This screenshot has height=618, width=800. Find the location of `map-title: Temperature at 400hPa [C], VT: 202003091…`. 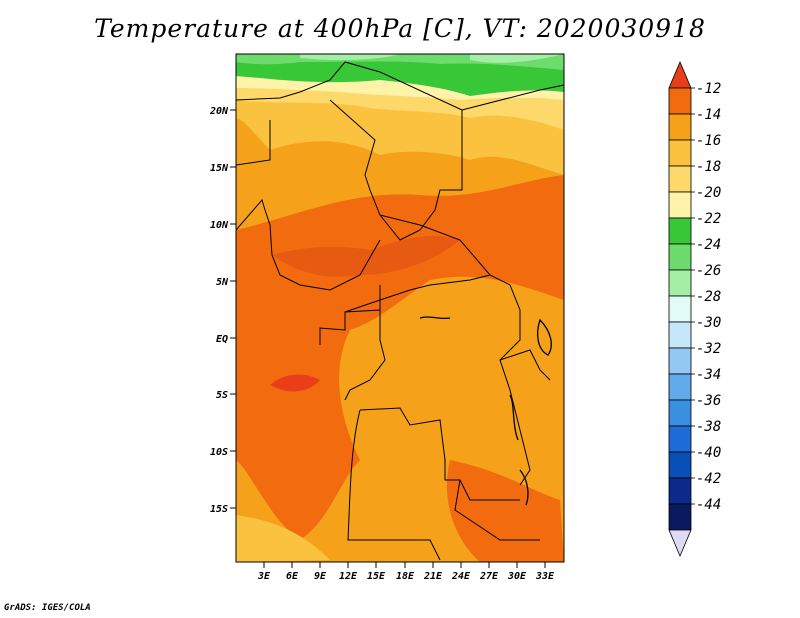

map-title: Temperature at 400hPa [C], VT: 202003091… is located at coordinates (400, 28).